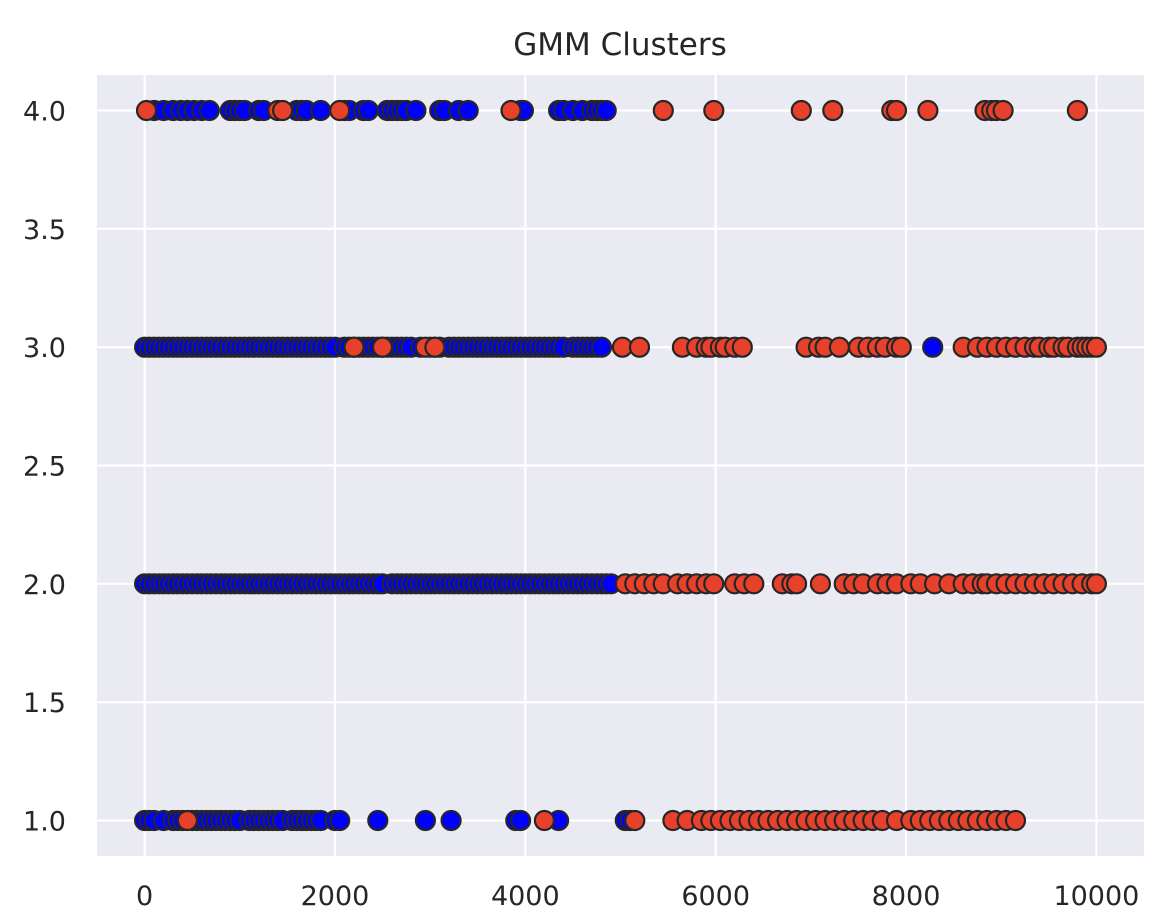 The width and height of the screenshot is (1168, 920). I want to click on x-axis-ticks: 0 2000 4000 6000 8000 10000, so click(637, 896).